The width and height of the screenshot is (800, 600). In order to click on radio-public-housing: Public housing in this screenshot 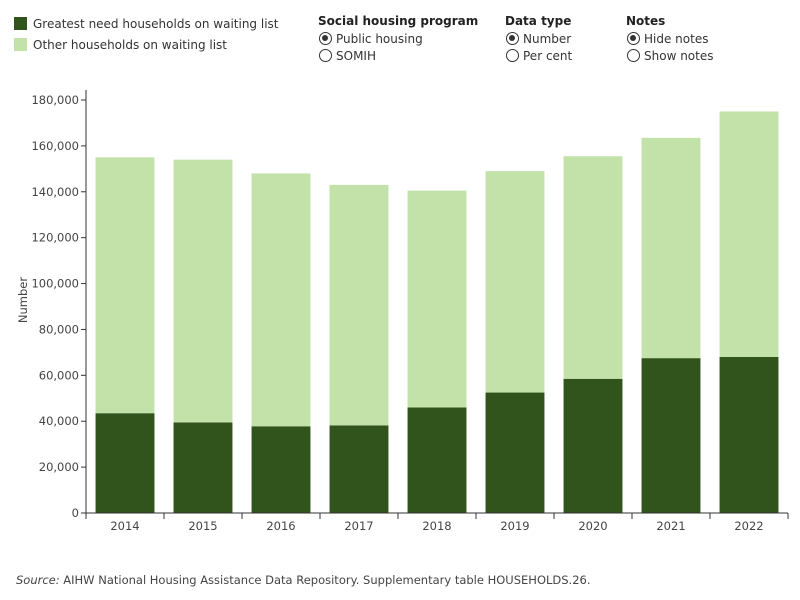, I will do `click(398, 38)`.